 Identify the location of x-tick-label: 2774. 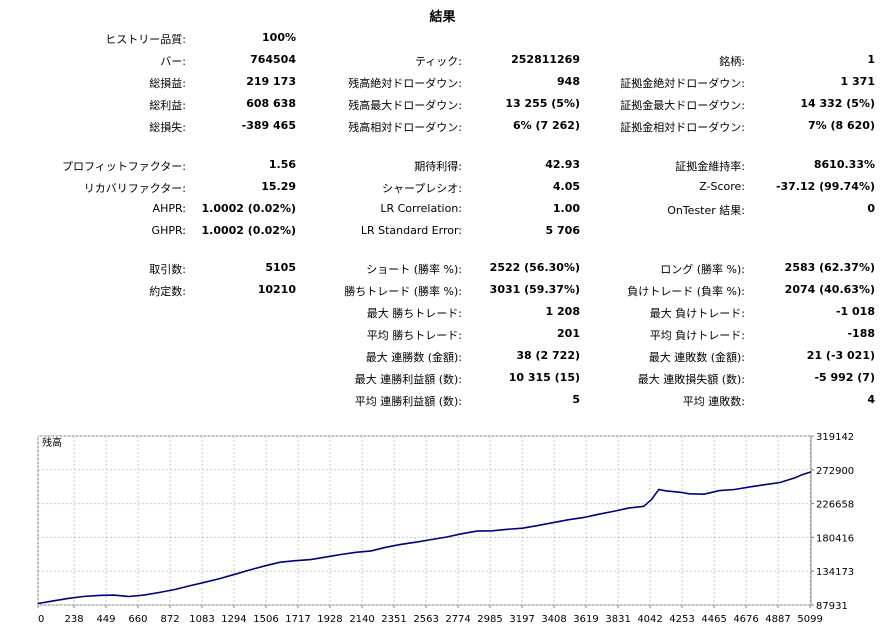
(457, 619).